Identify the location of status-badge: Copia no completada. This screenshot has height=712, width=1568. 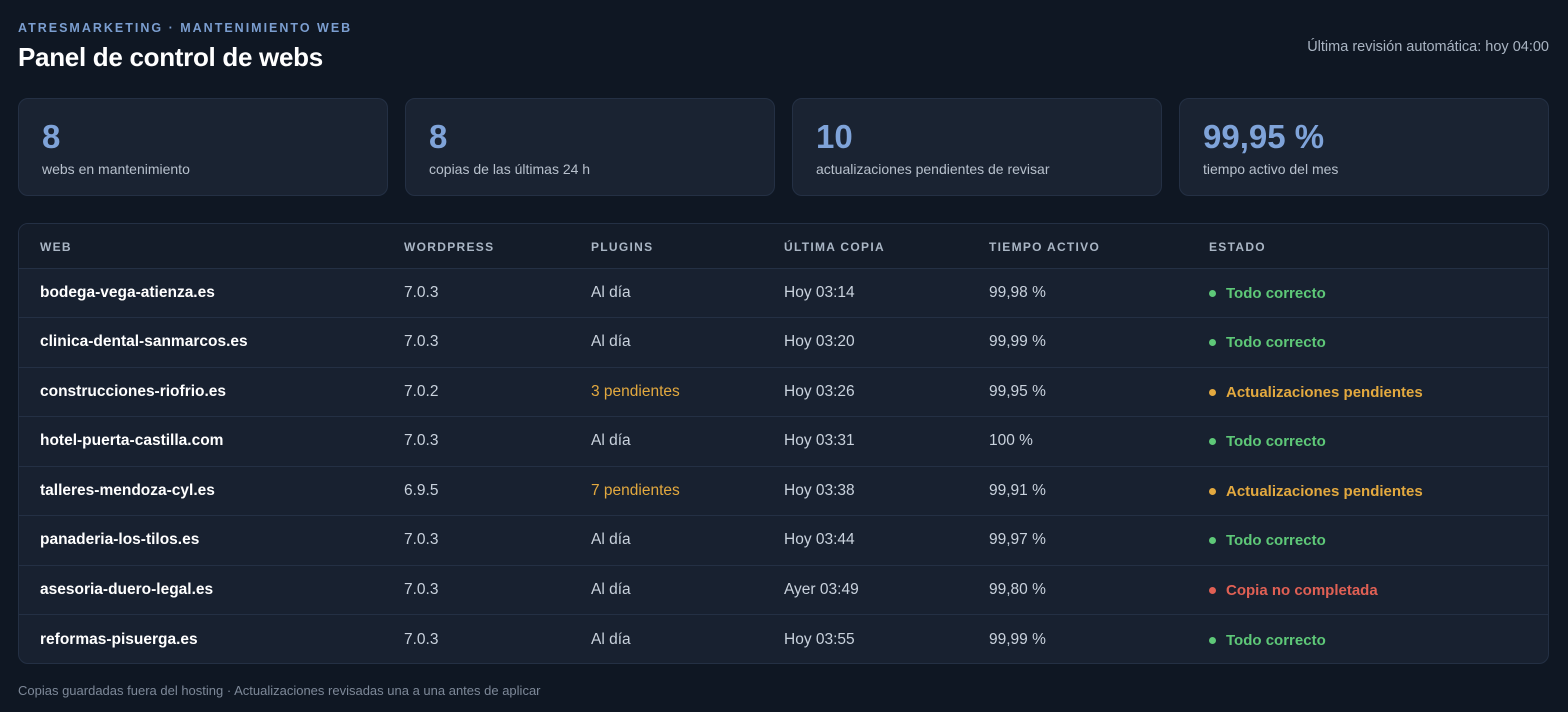
(1293, 590).